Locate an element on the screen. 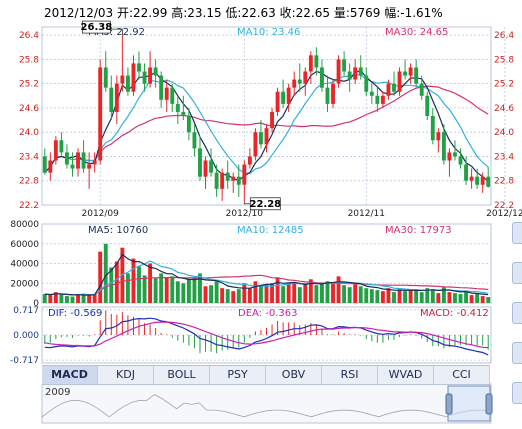 The width and height of the screenshot is (522, 429). volume-ma5-line is located at coordinates (266, 274).